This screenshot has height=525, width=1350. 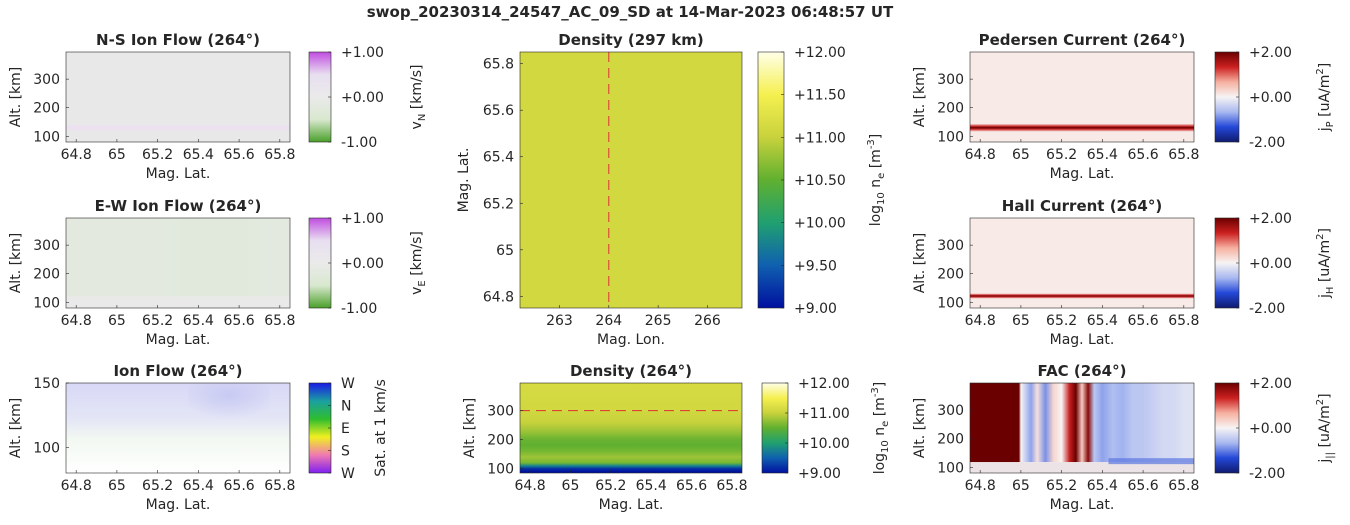 I want to click on colorbar-tick-label: +9.00, so click(x=819, y=474).